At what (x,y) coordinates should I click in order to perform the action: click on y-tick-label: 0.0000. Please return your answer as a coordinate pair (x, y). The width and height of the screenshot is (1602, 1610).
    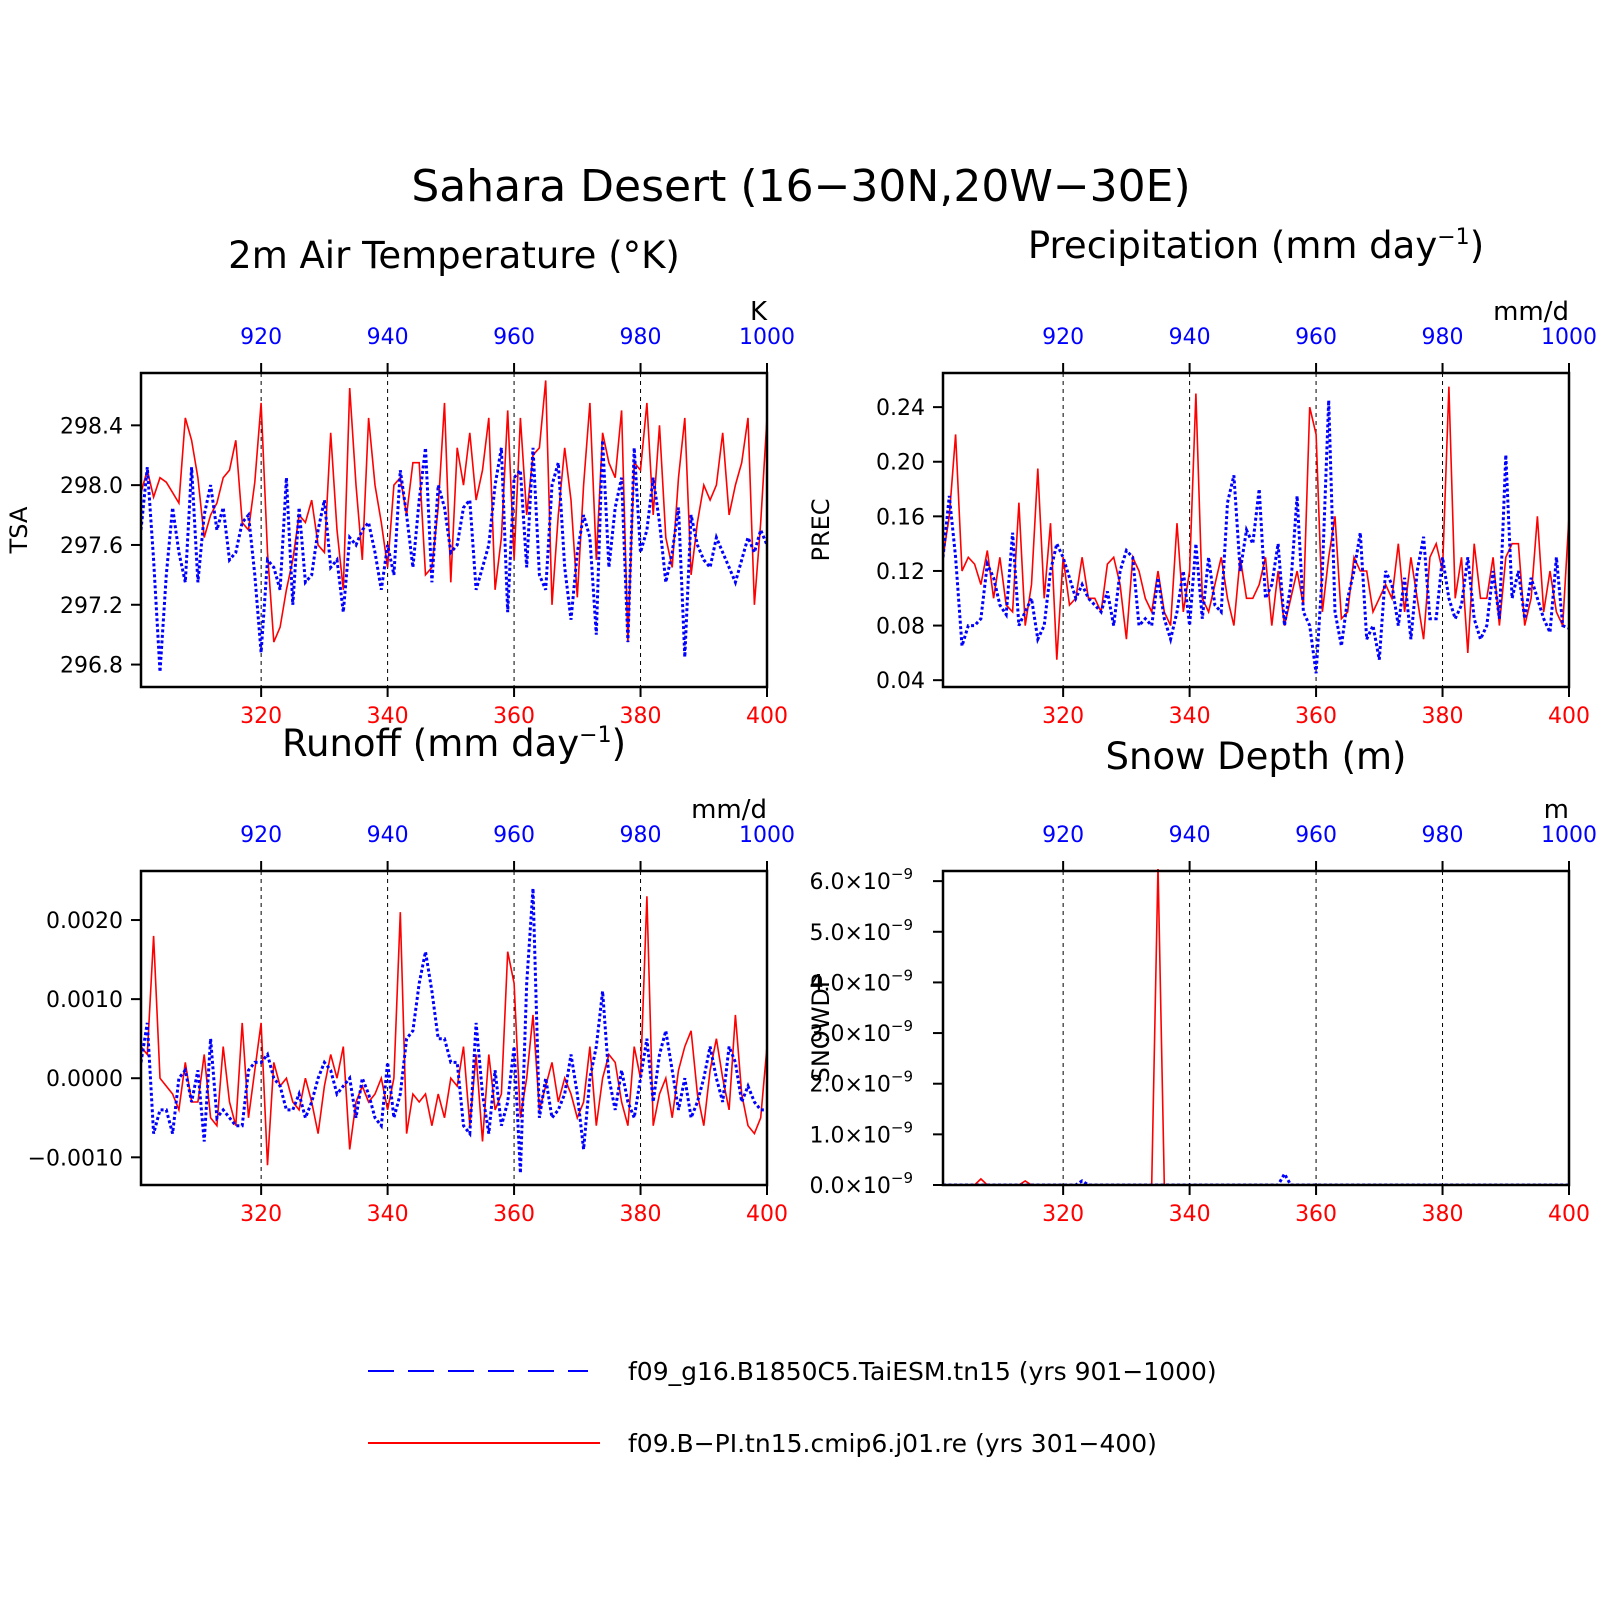
    Looking at the image, I should click on (84, 1079).